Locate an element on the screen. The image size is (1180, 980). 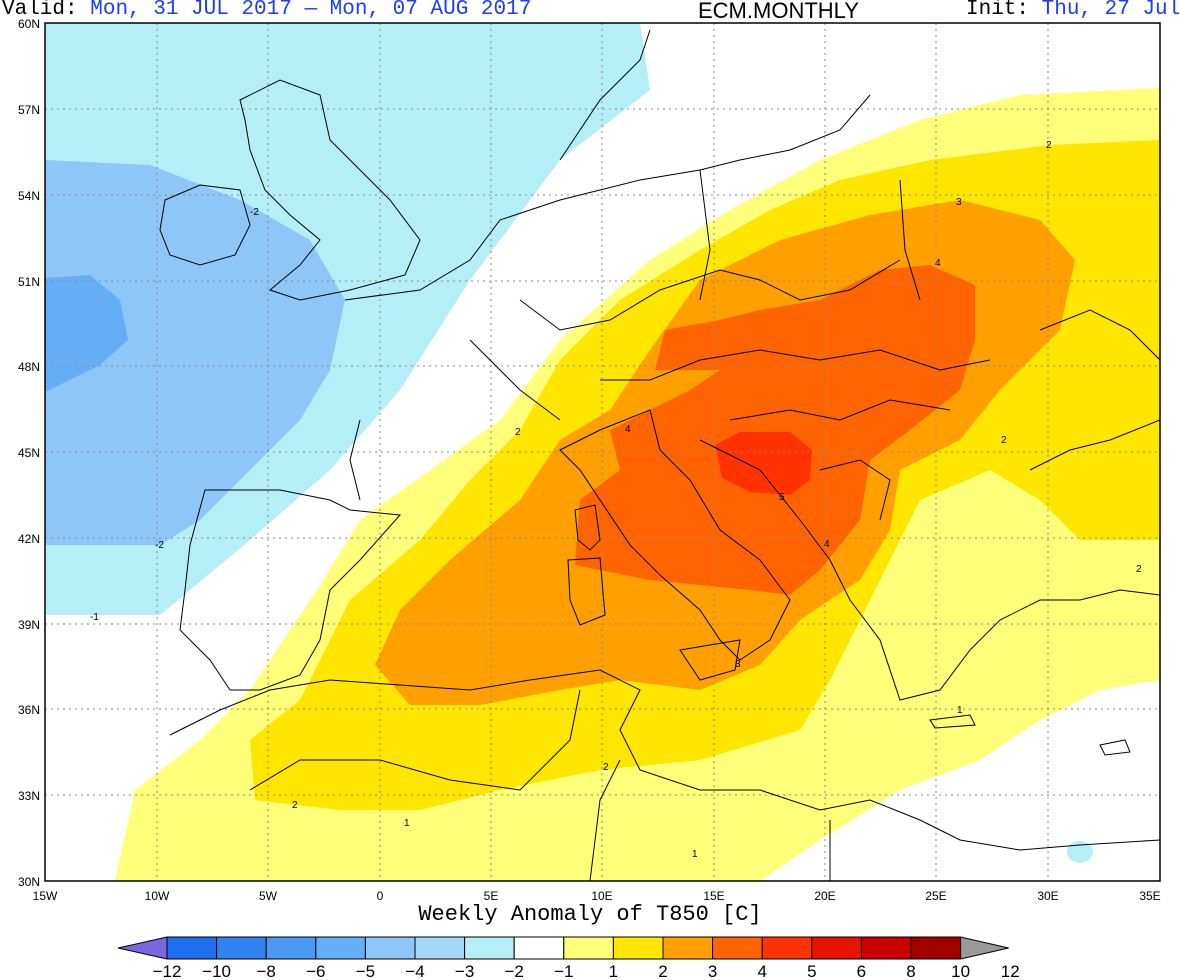
colorbar-tick-label: 3 is located at coordinates (712, 971).